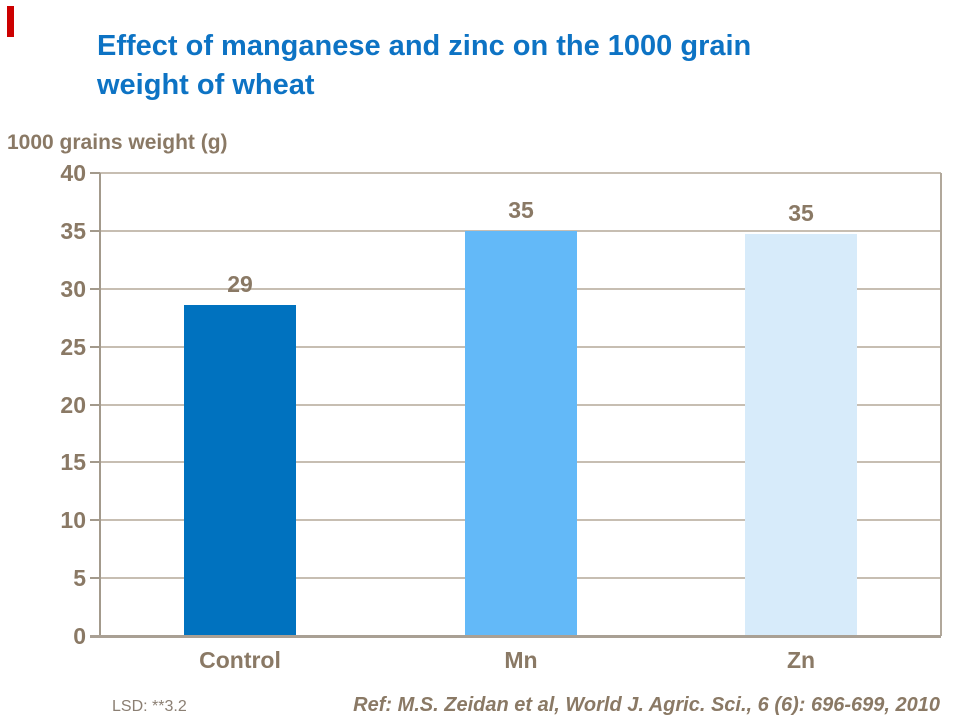  I want to click on category-label-zn: Zn, so click(801, 660).